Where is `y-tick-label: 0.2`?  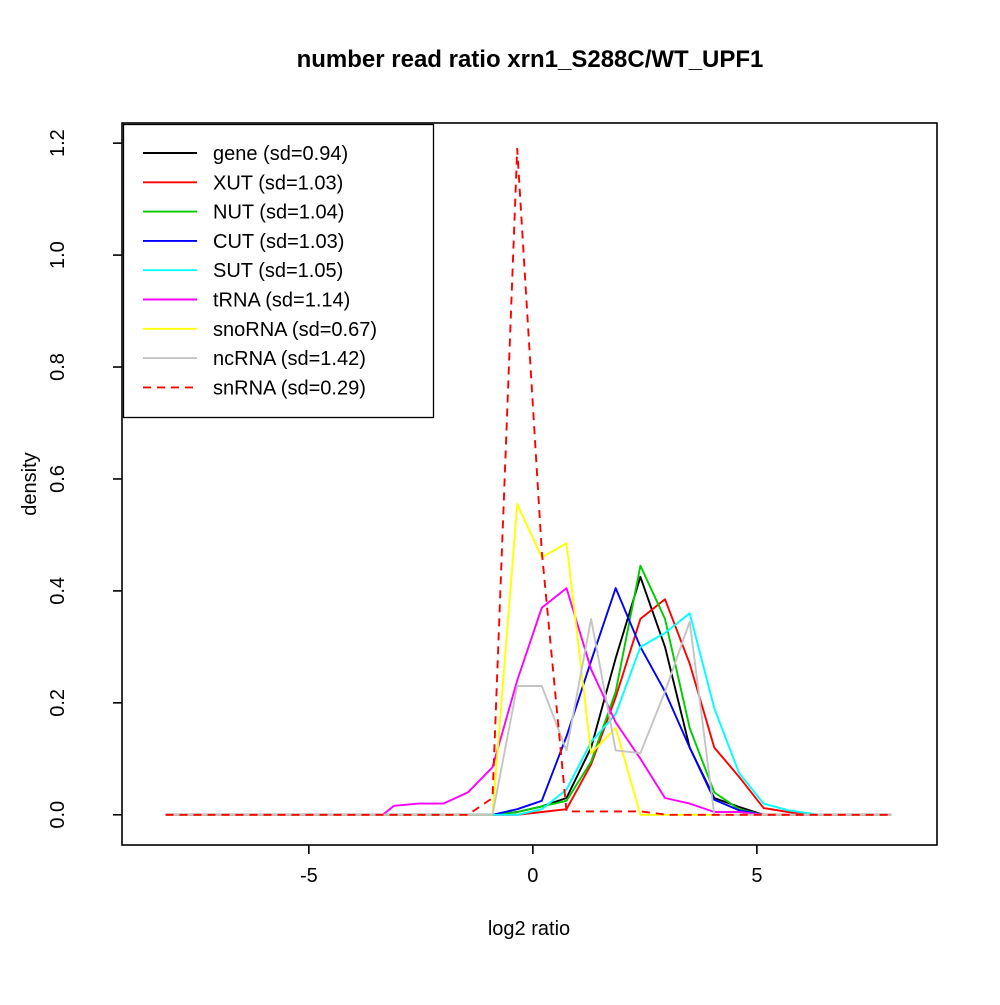
y-tick-label: 0.2 is located at coordinates (58, 703).